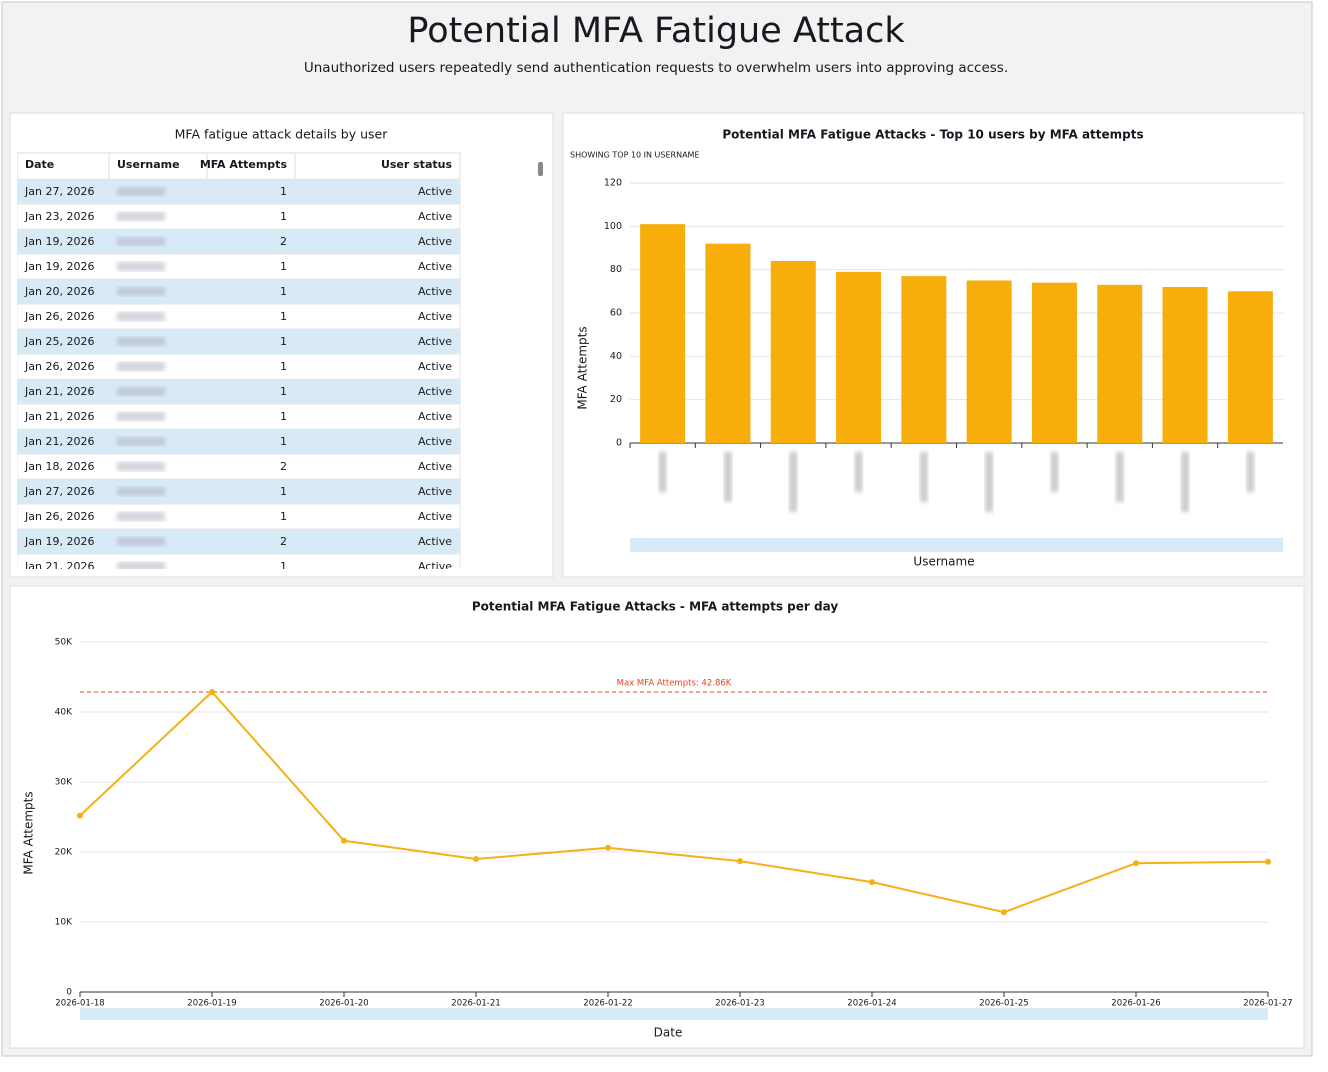 The height and width of the screenshot is (1072, 1328). What do you see at coordinates (59, 466) in the screenshot?
I see `table-cell: Jan 18, 2026` at bounding box center [59, 466].